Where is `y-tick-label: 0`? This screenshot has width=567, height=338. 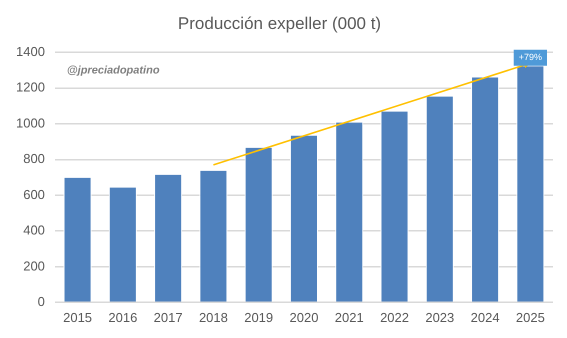
y-tick-label: 0 is located at coordinates (41, 301).